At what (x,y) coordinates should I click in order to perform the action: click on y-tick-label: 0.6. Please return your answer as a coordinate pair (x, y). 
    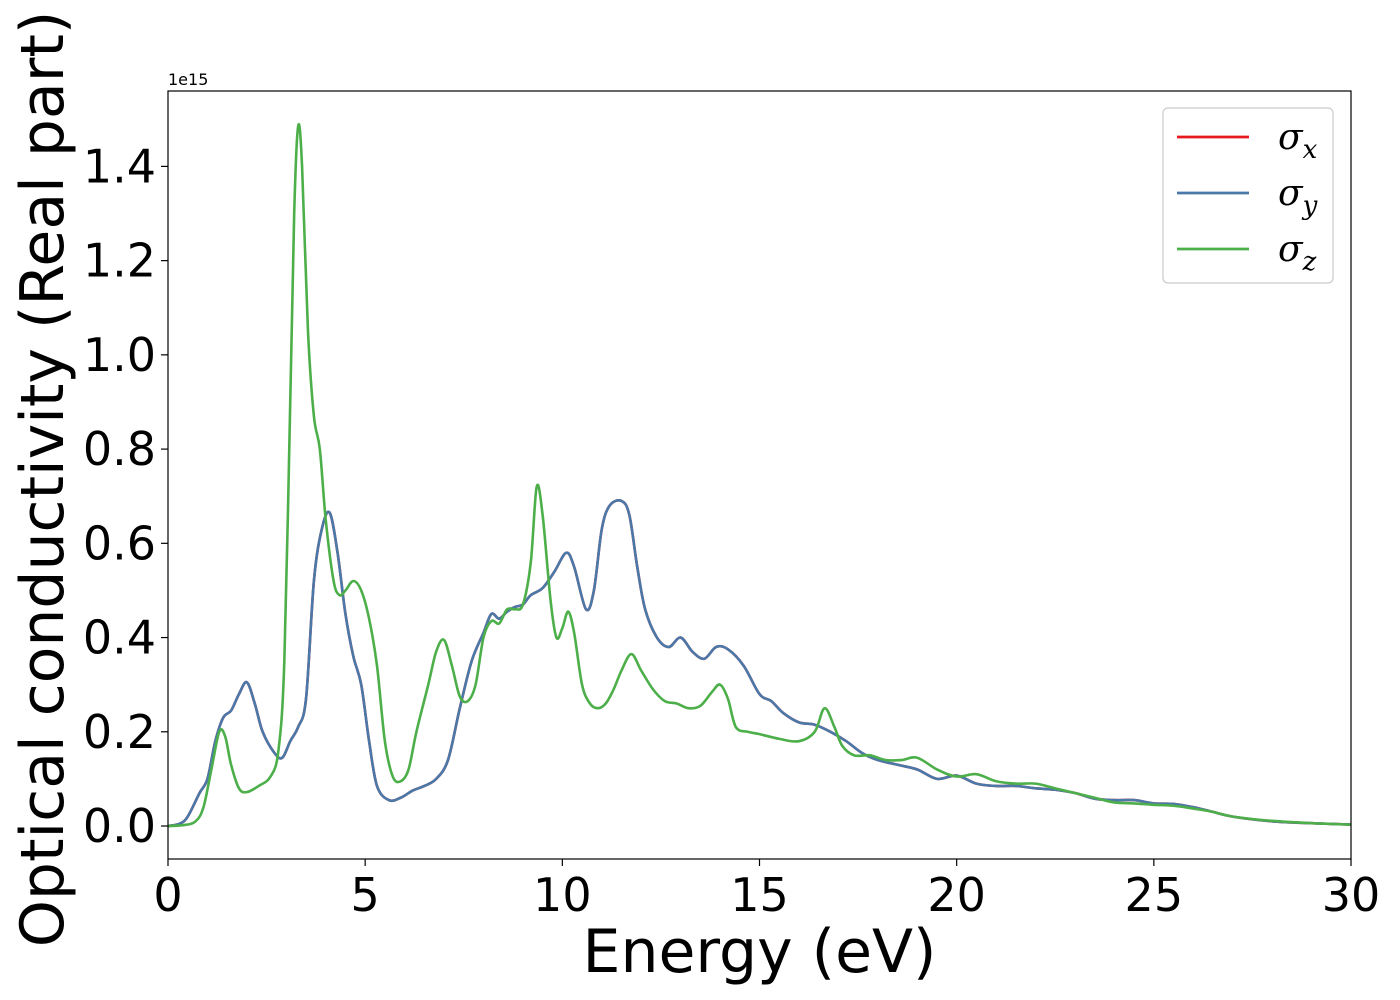
    Looking at the image, I should click on (119, 543).